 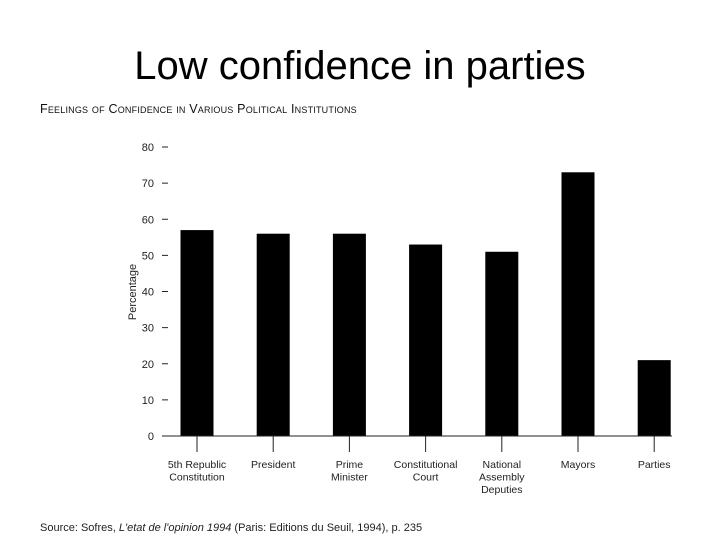 What do you see at coordinates (327, 528) in the screenshot?
I see `source-suffix: (Paris: Editions du Seuil, 1994), p. 235` at bounding box center [327, 528].